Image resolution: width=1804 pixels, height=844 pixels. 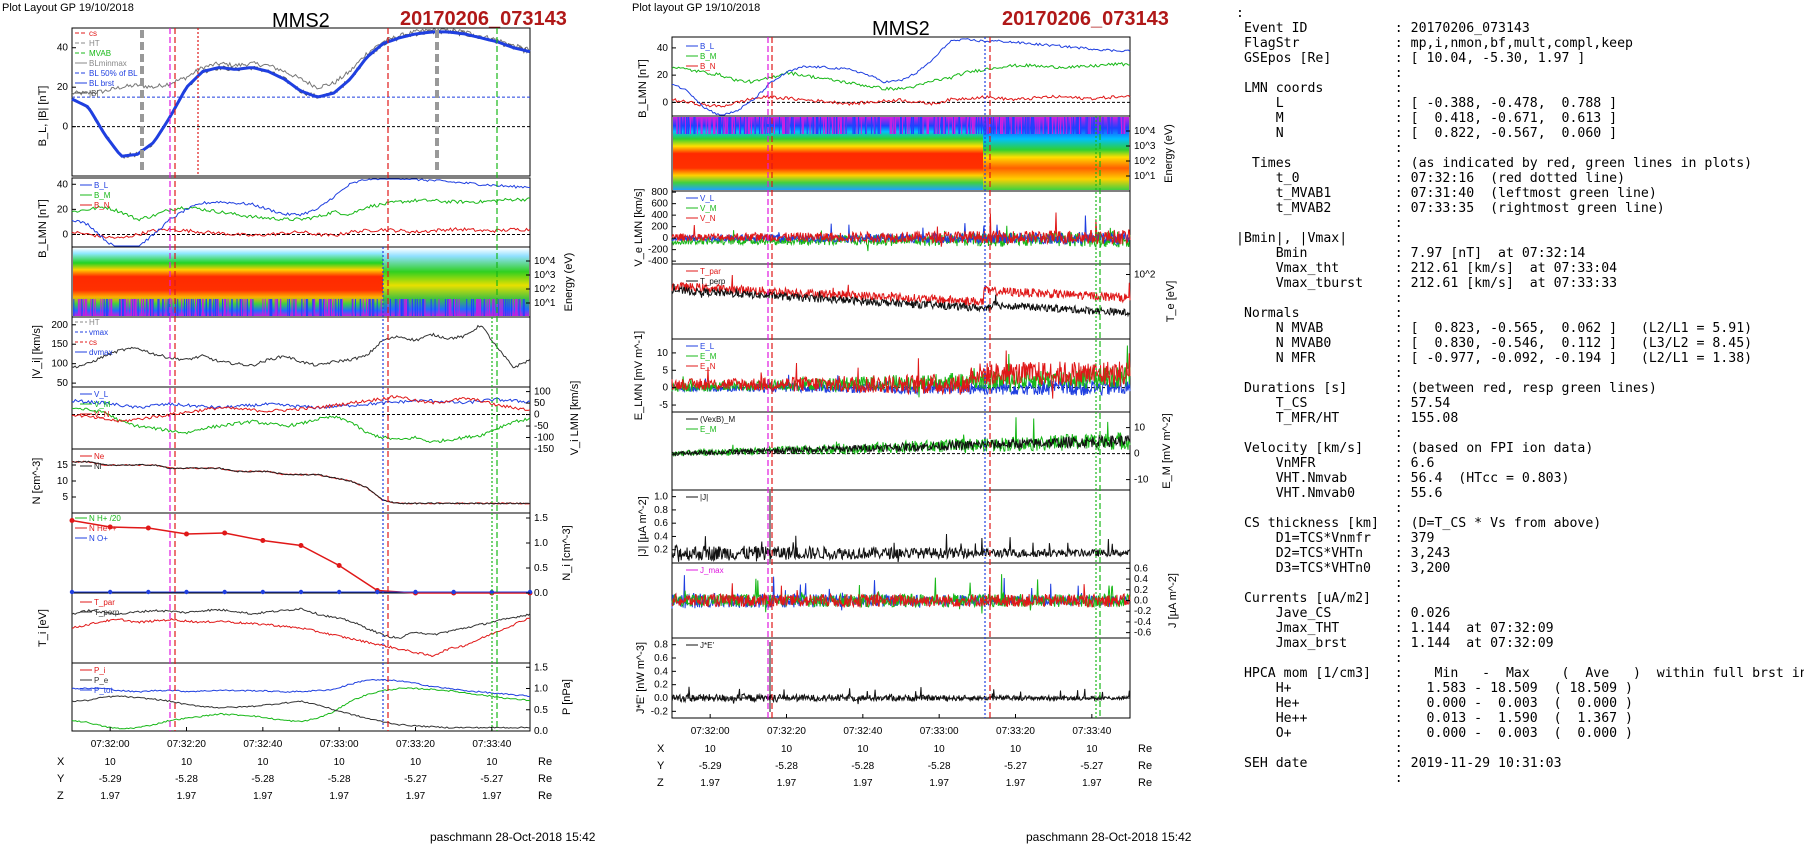 I want to click on r-bl-line, so click(x=901, y=77).